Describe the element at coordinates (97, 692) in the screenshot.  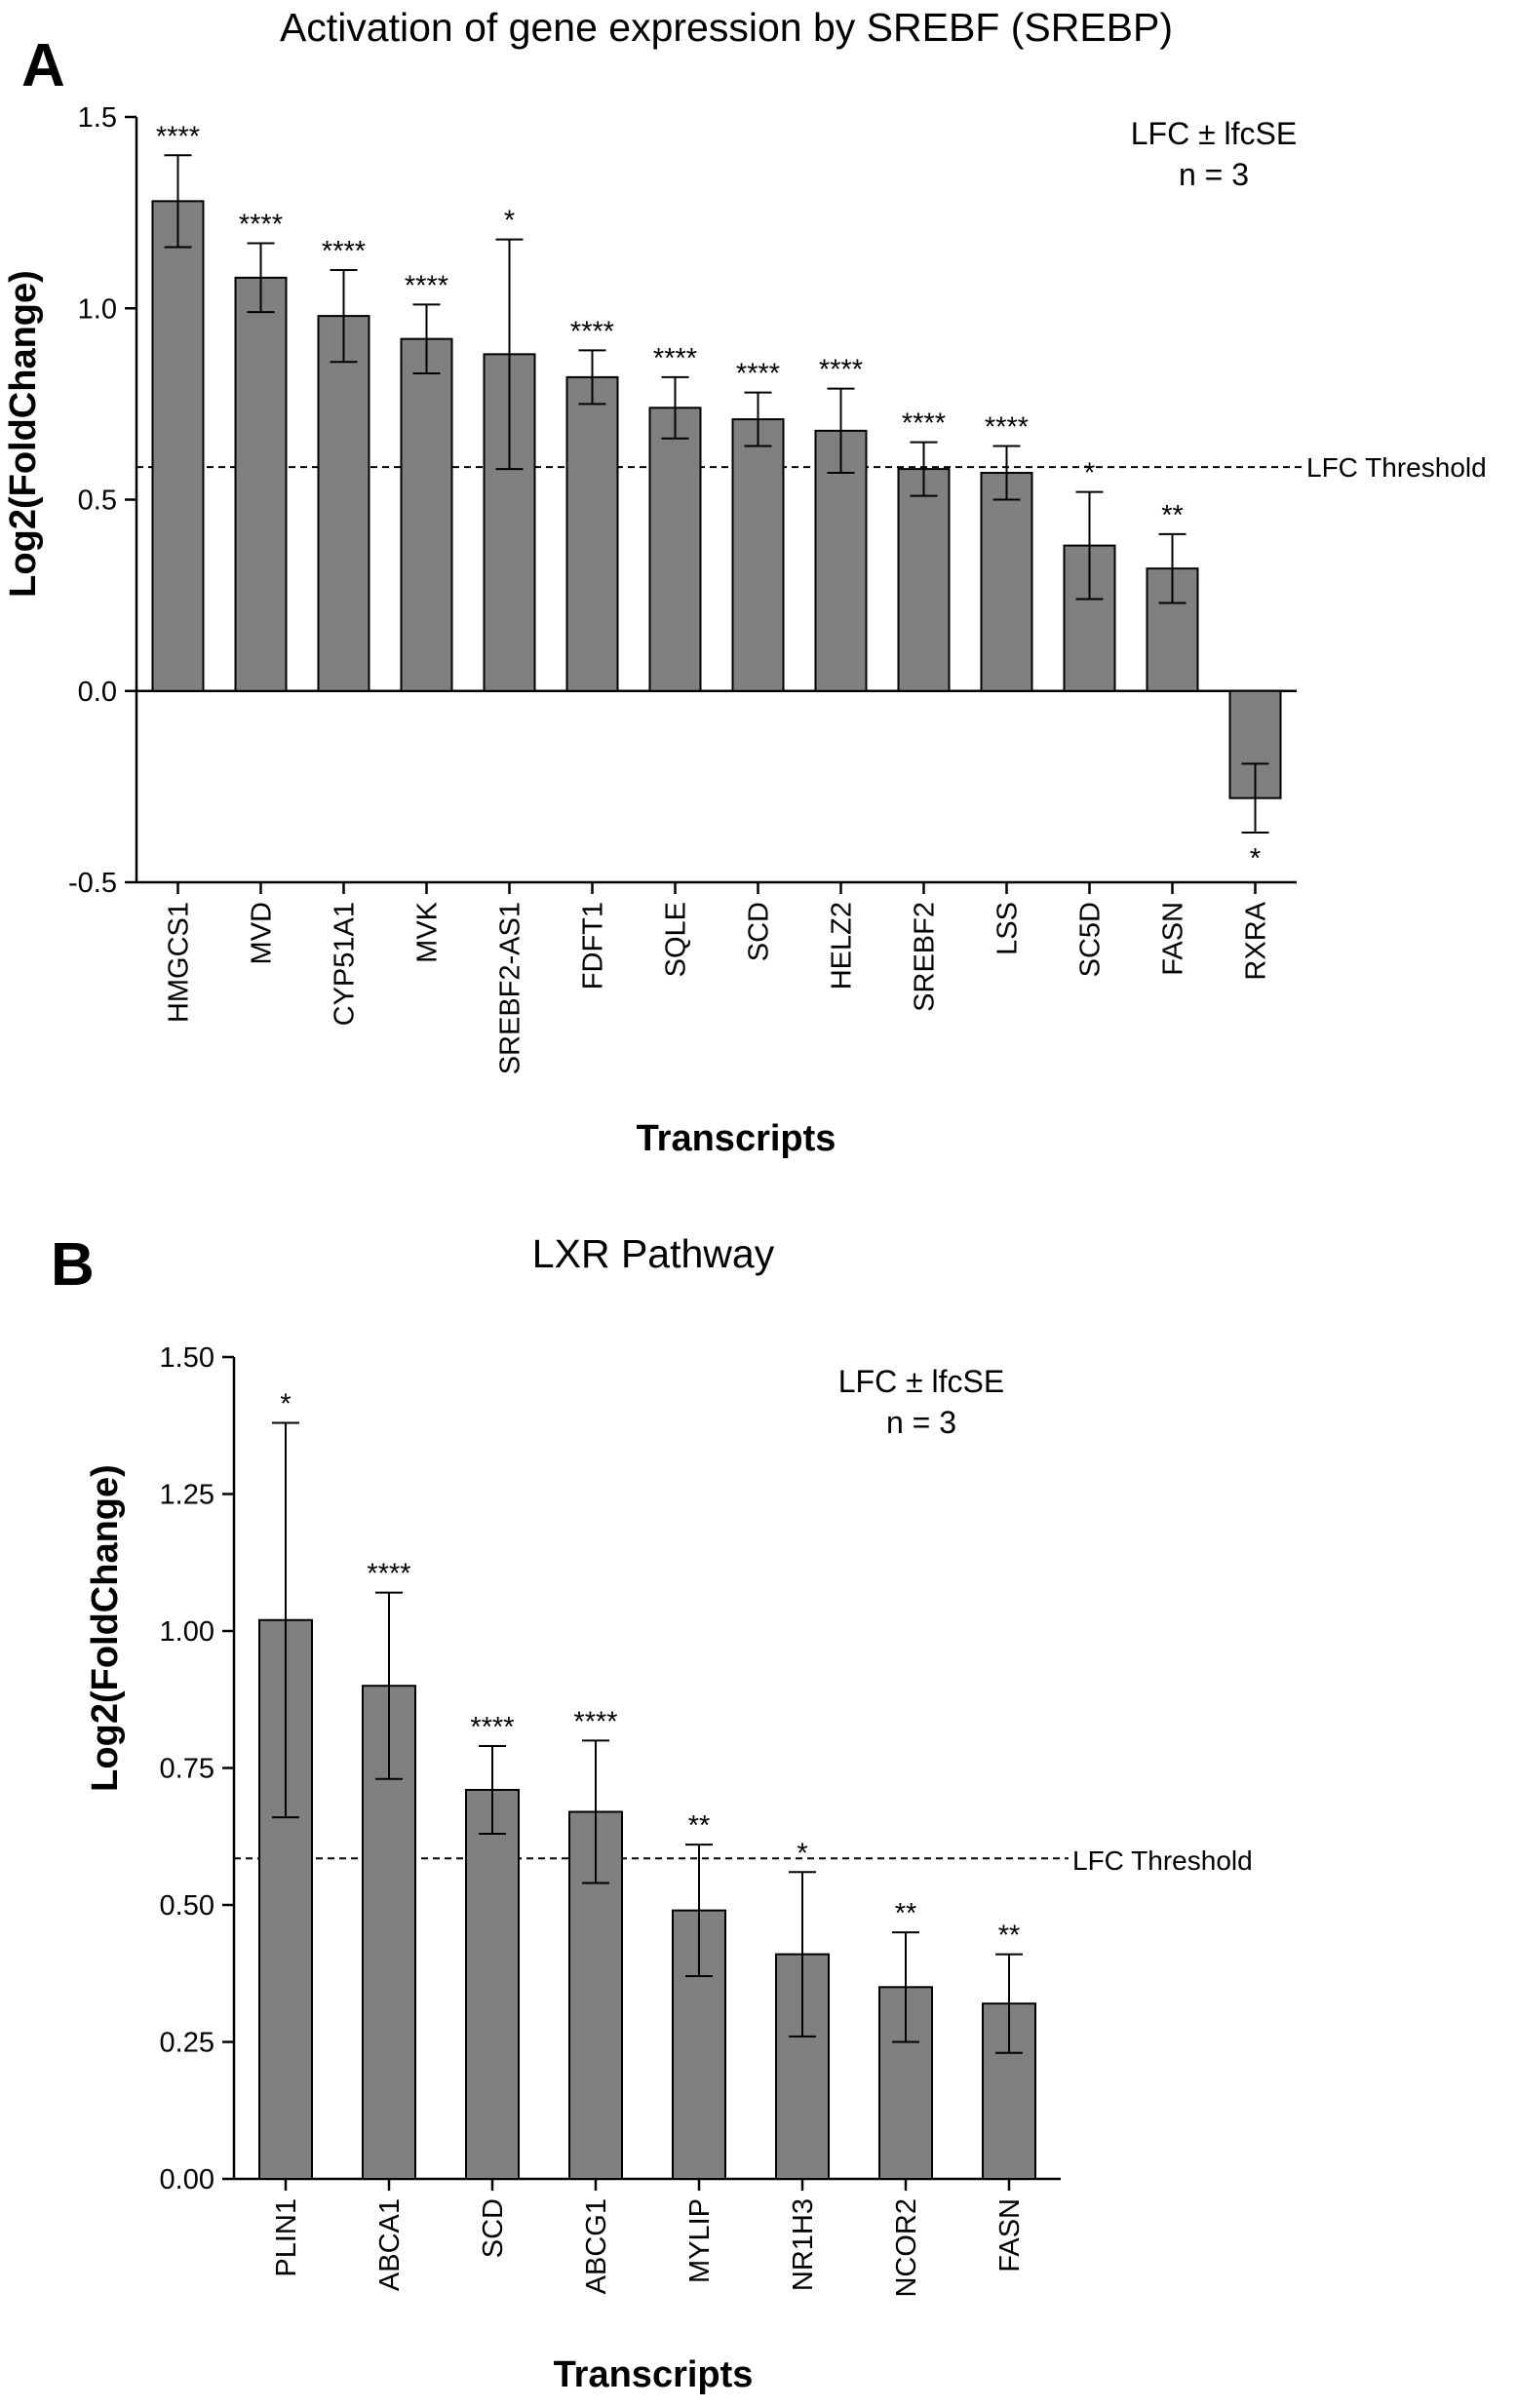
I see `panel-a-y-tick-label: 0.0` at that location.